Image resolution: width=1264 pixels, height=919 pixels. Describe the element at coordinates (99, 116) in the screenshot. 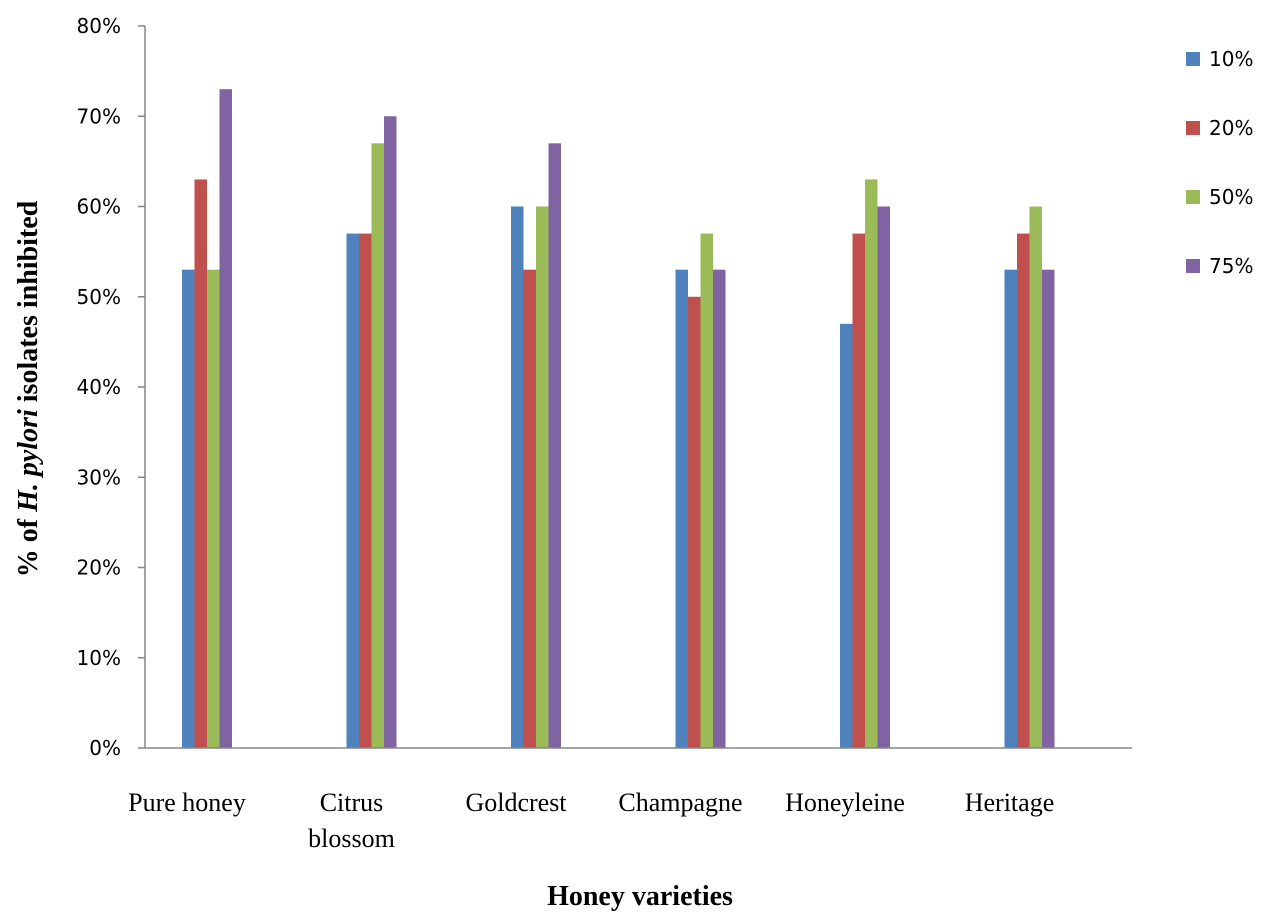

I see `y-tick-label: 70%` at that location.